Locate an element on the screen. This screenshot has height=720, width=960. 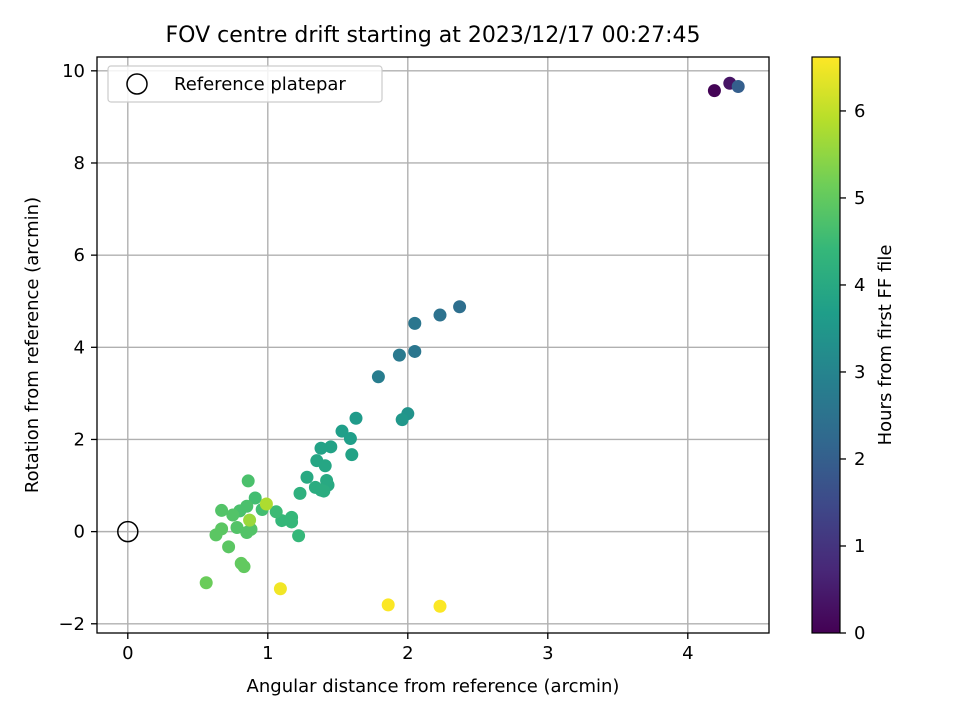
colorbar-tick-label: 2 is located at coordinates (859, 459).